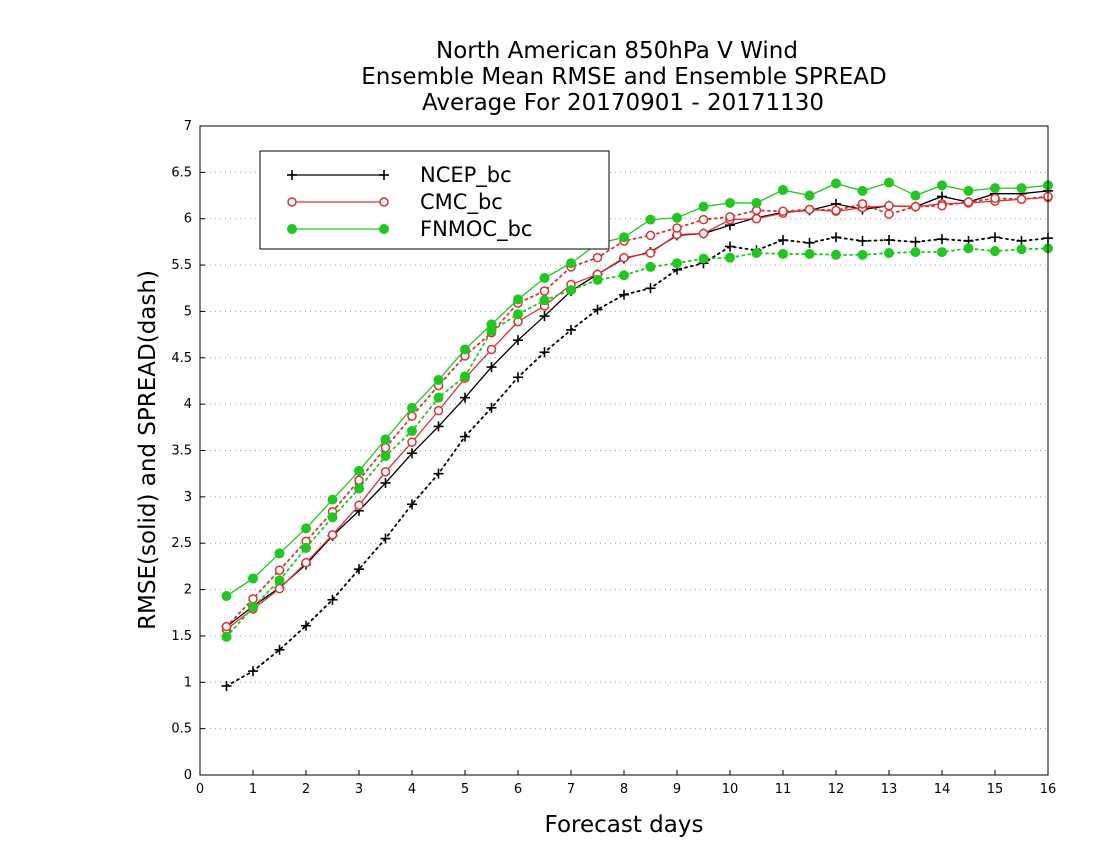 Image resolution: width=1100 pixels, height=850 pixels. I want to click on title-line-2: Ensemble Mean RMSE and Ensemble SPREAD, so click(623, 77).